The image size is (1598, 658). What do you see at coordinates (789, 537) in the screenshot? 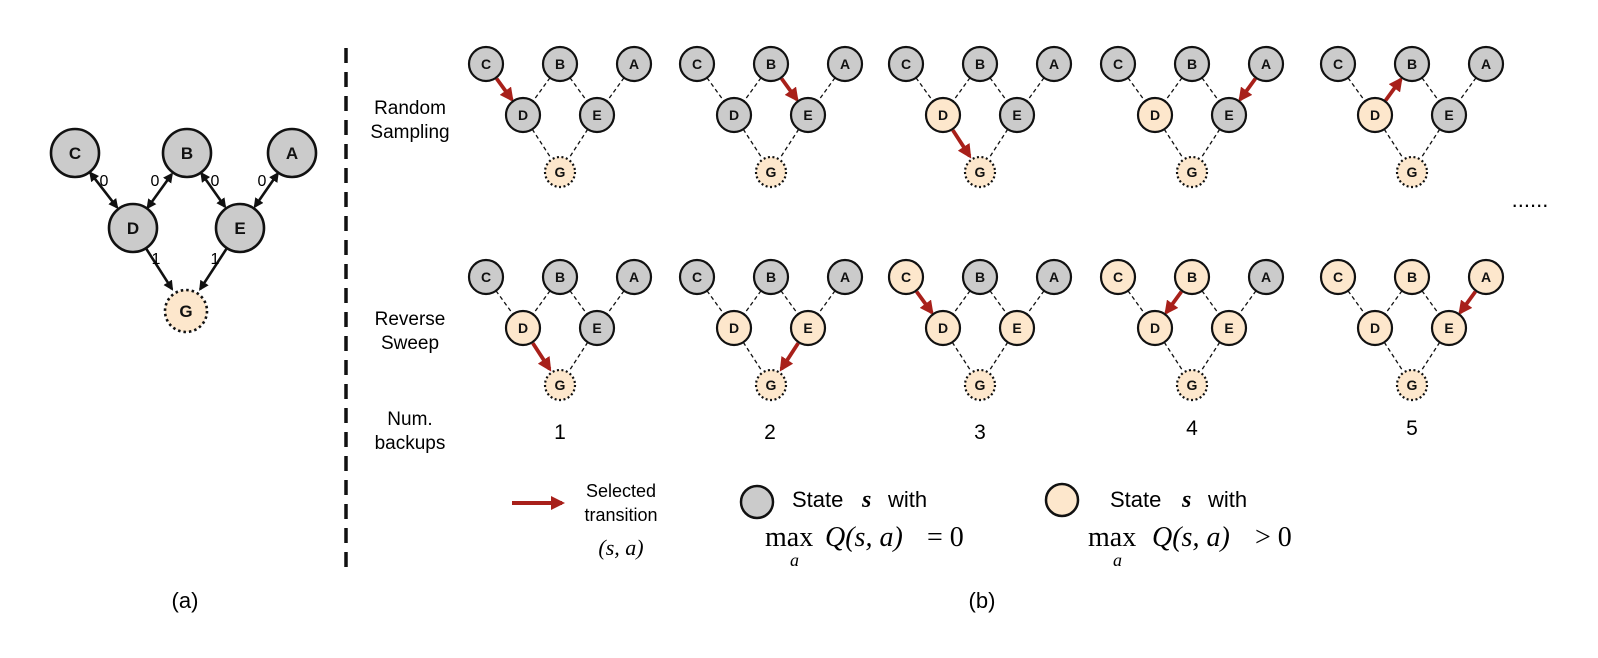
I see `legend-grey-max: max` at bounding box center [789, 537].